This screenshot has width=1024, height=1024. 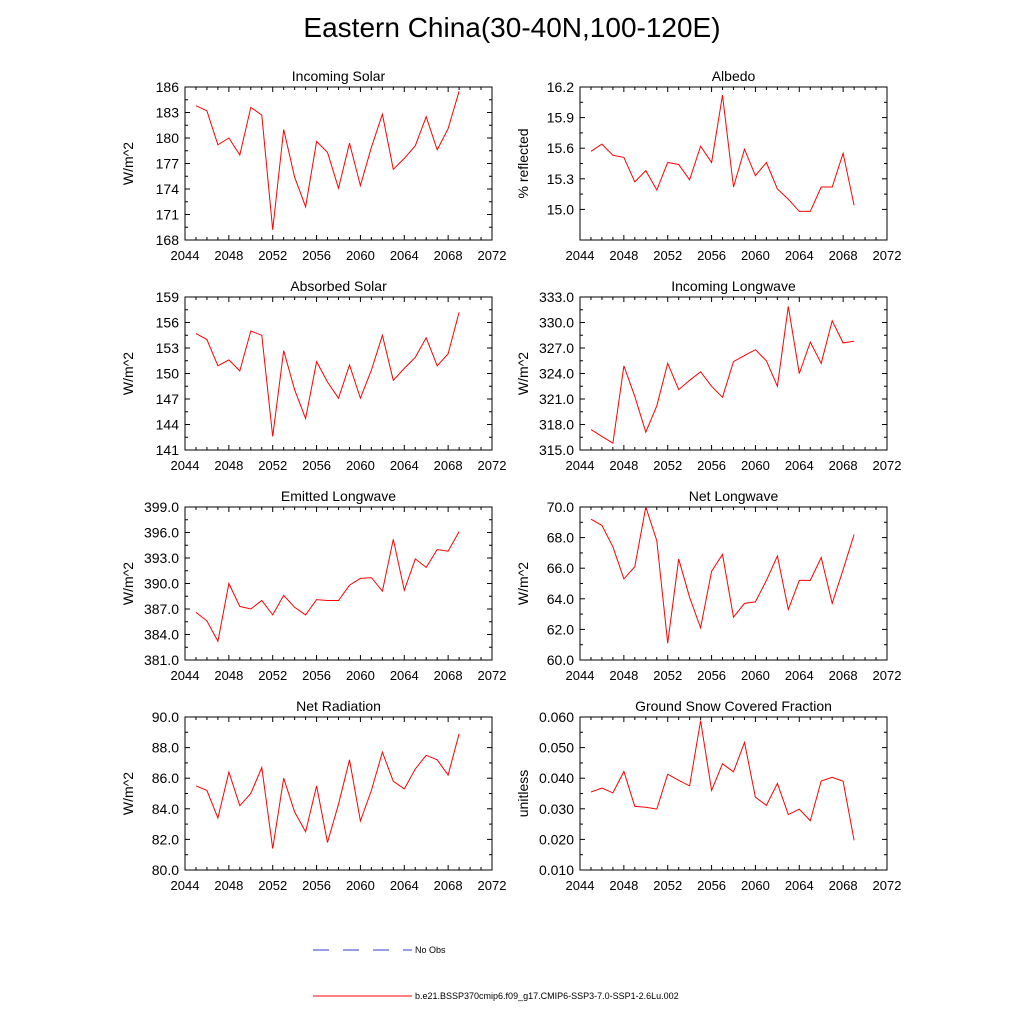 I want to click on series-line-incoming-longwave, so click(x=722, y=375).